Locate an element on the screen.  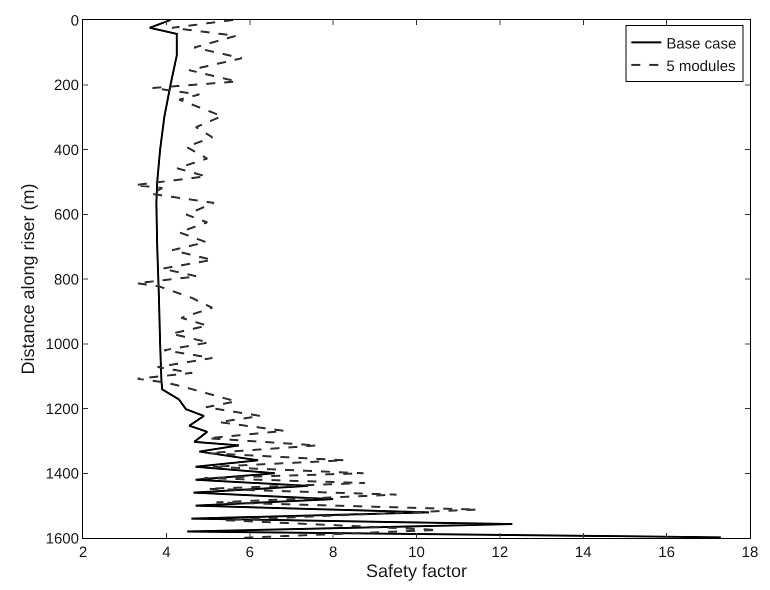
x-tick-label: 16 is located at coordinates (666, 552).